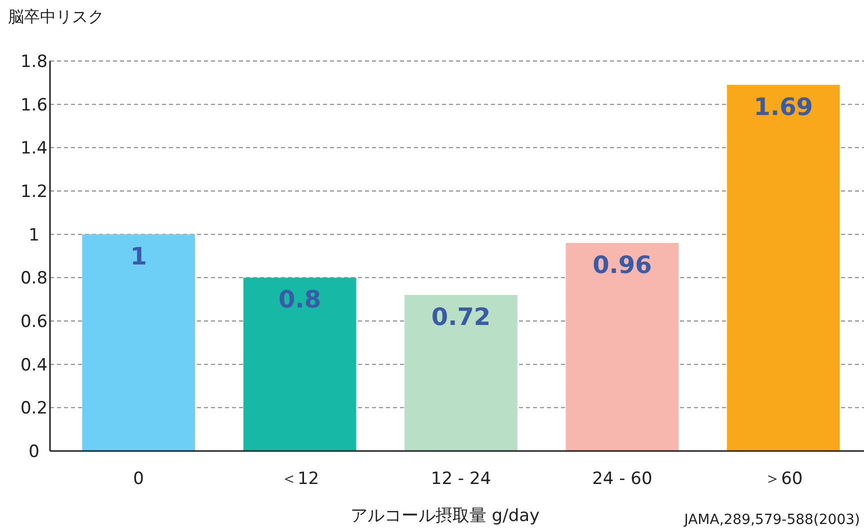 This screenshot has height=528, width=864. I want to click on y-tick-label: 0.8, so click(34, 278).